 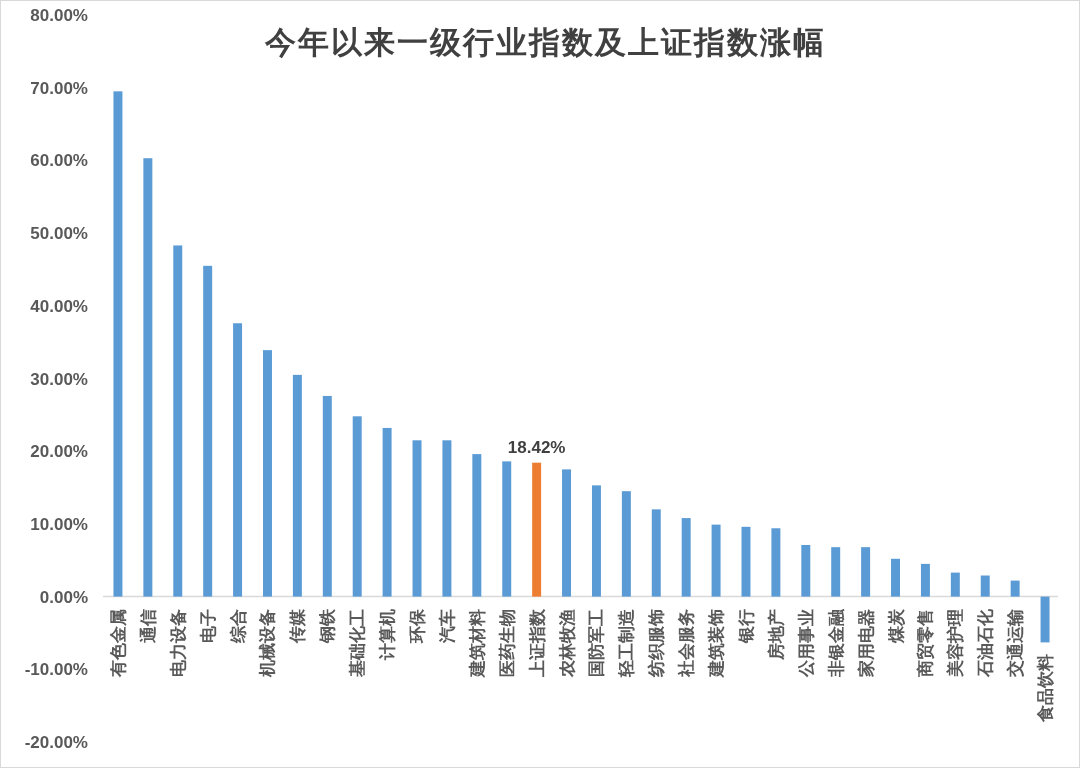 What do you see at coordinates (477, 643) in the screenshot?
I see `x-tick-label: 建筑材料` at bounding box center [477, 643].